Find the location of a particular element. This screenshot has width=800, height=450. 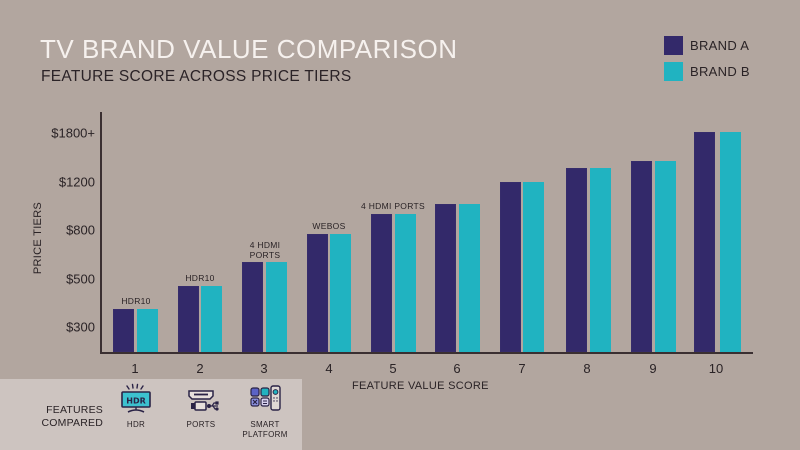

y-tick-label: $800 is located at coordinates (80, 230).